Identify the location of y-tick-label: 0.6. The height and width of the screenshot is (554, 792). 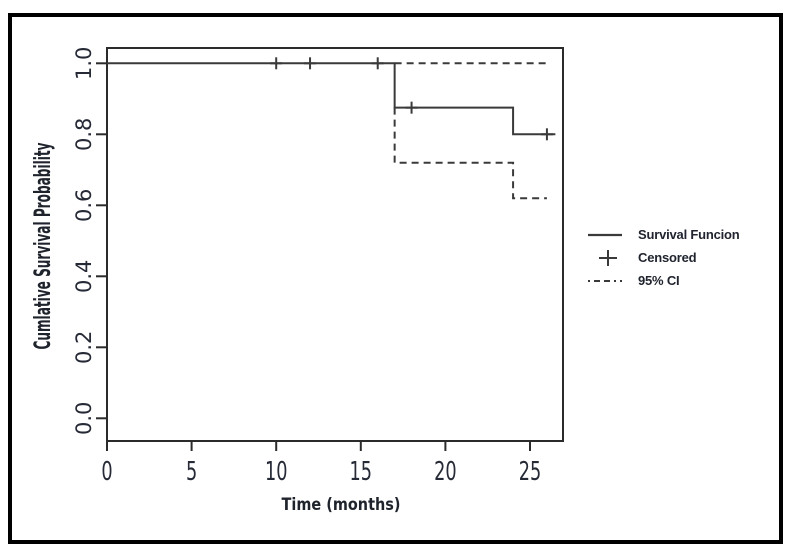
(84, 205).